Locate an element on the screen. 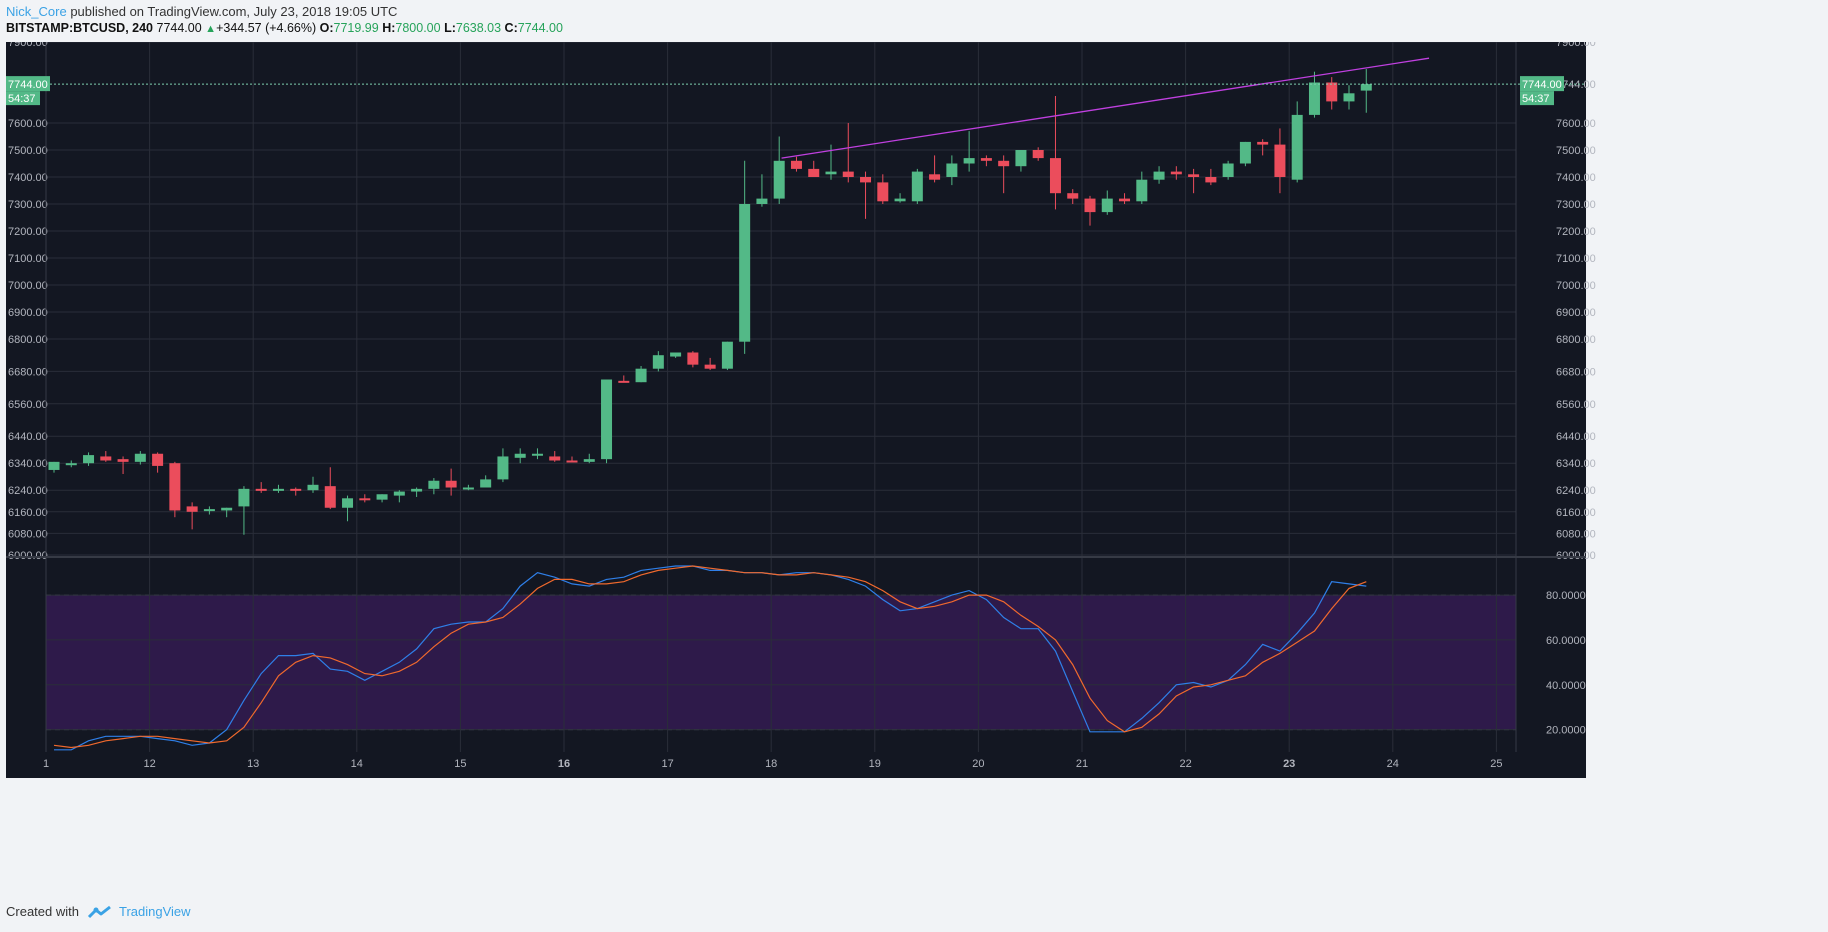 Image resolution: width=1828 pixels, height=932 pixels. price-tick-label-right: 7100.00 is located at coordinates (1576, 259).